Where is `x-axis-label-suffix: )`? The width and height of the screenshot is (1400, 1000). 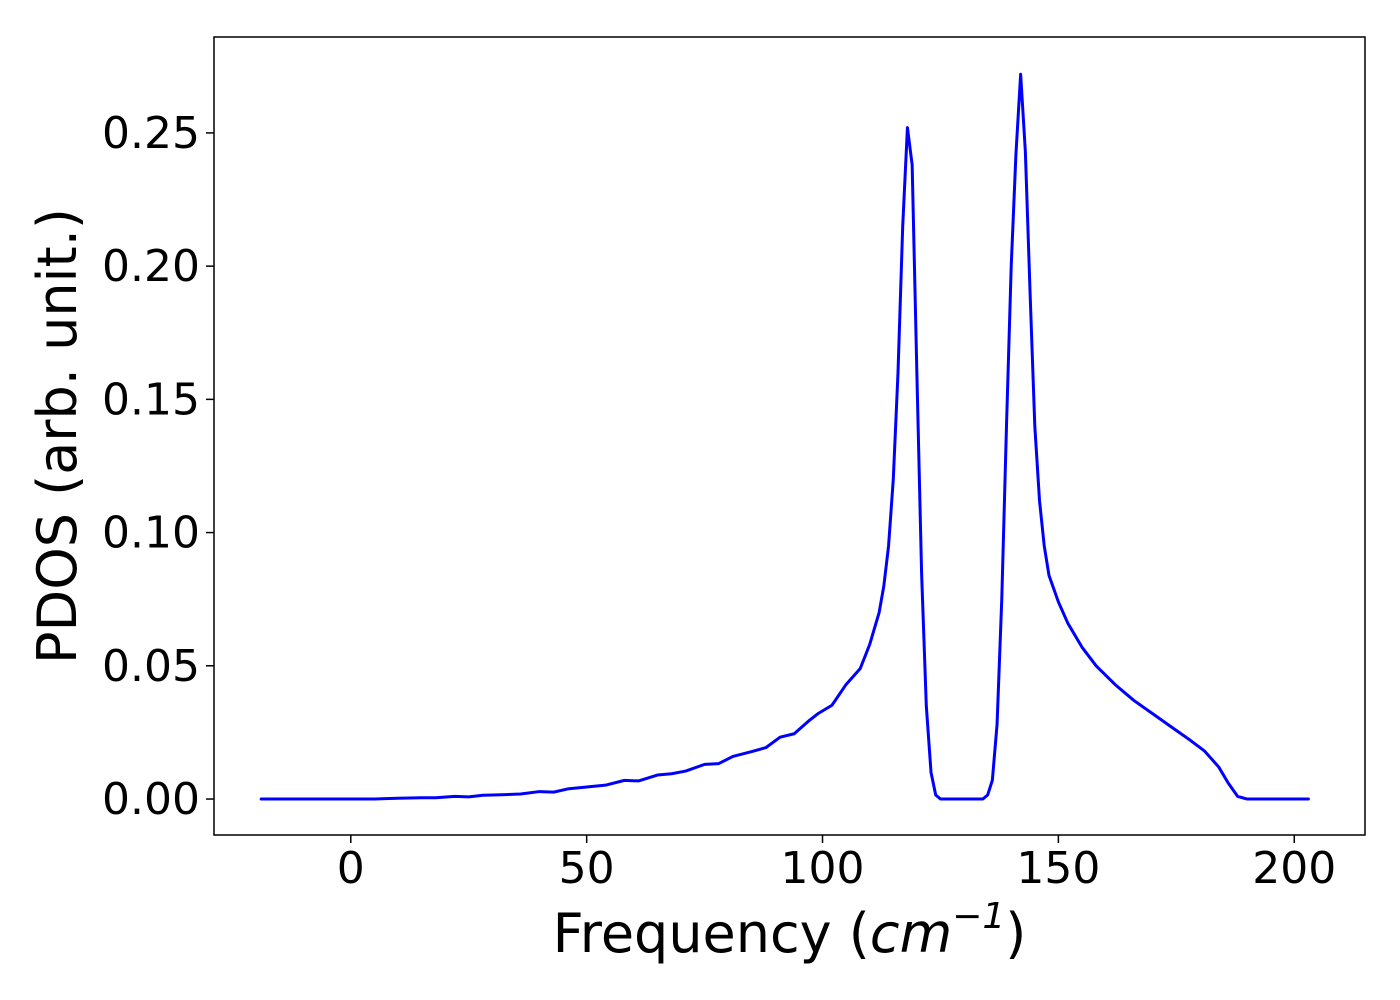 x-axis-label-suffix: ) is located at coordinates (1015, 933).